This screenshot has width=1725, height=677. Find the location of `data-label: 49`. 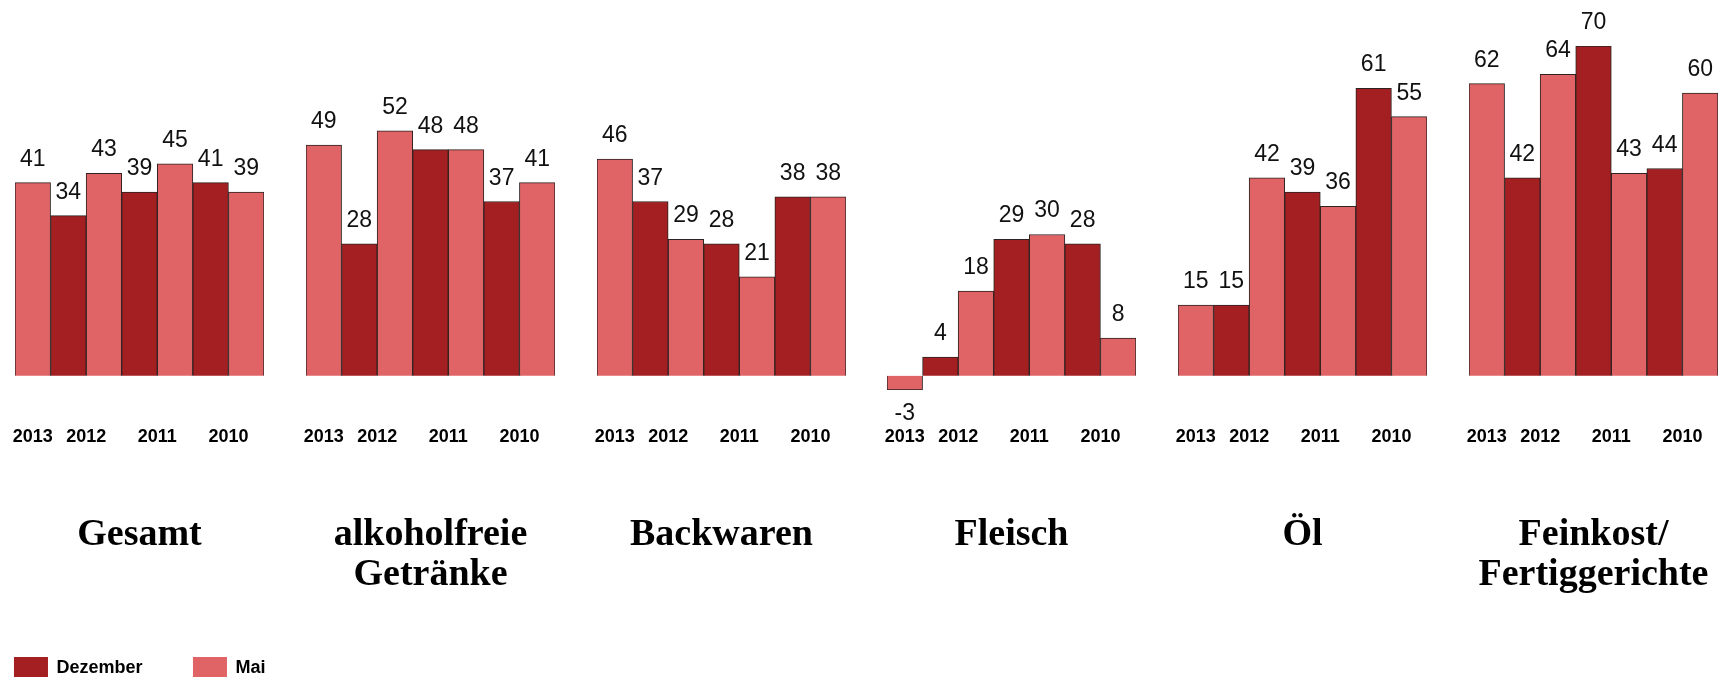

data-label: 49 is located at coordinates (323, 119).